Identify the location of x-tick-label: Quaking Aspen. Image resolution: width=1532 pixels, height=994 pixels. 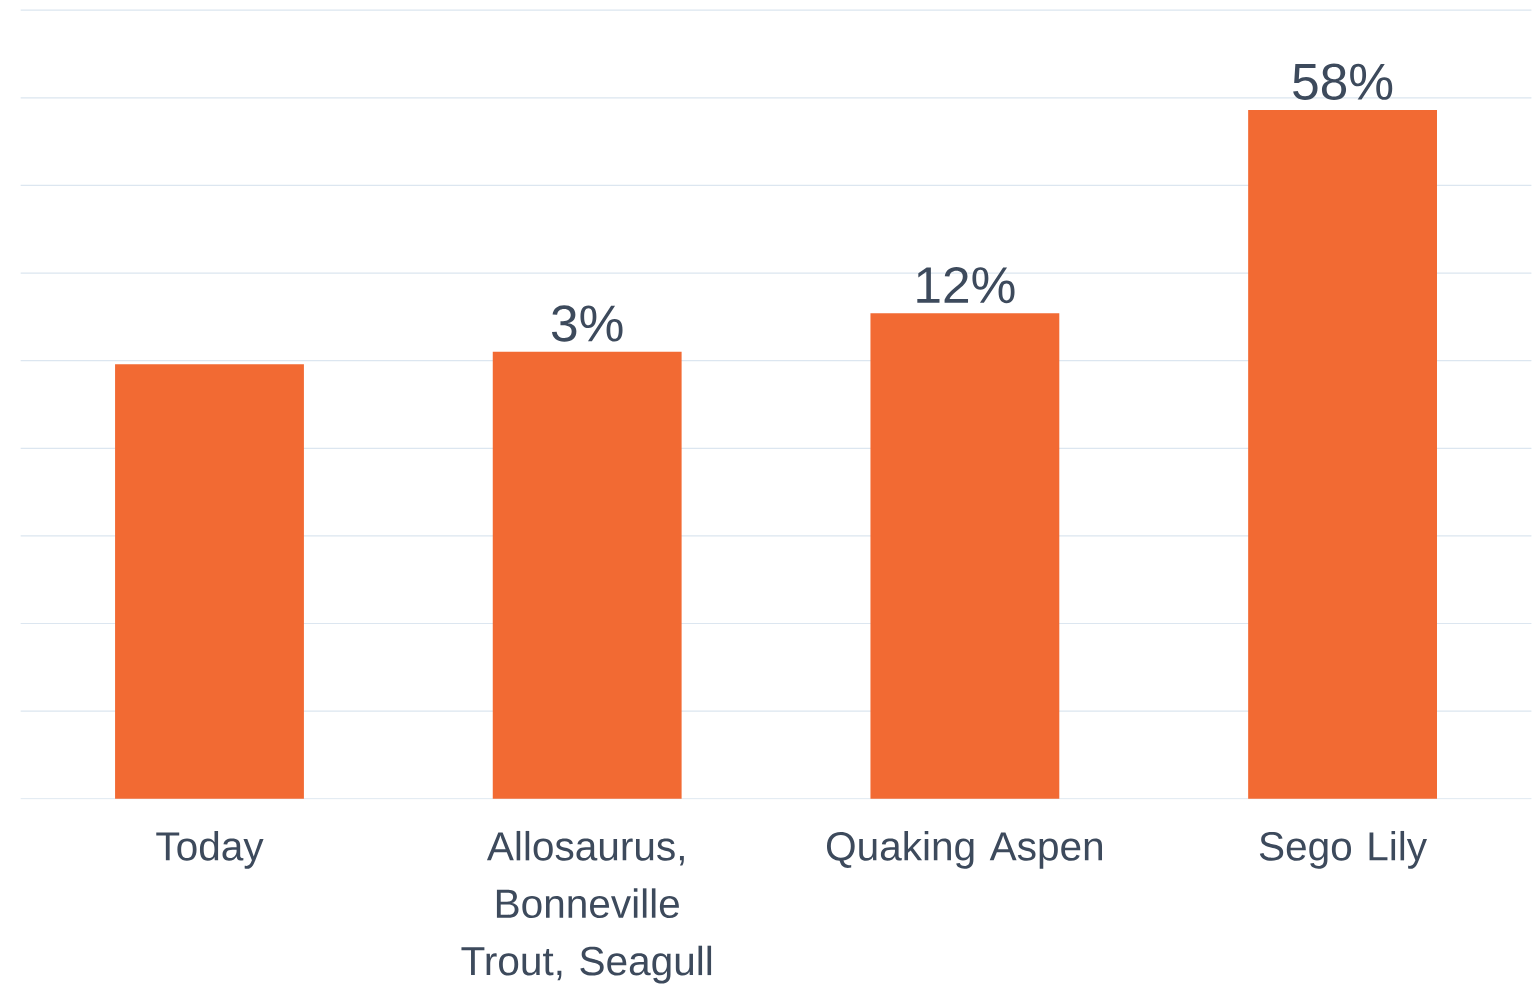
(964, 850).